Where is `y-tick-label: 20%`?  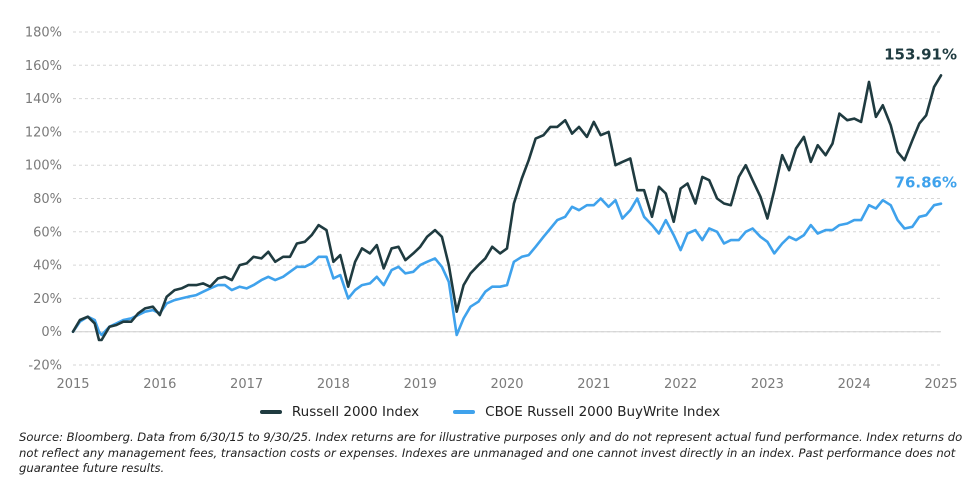 y-tick-label: 20% is located at coordinates (47, 299).